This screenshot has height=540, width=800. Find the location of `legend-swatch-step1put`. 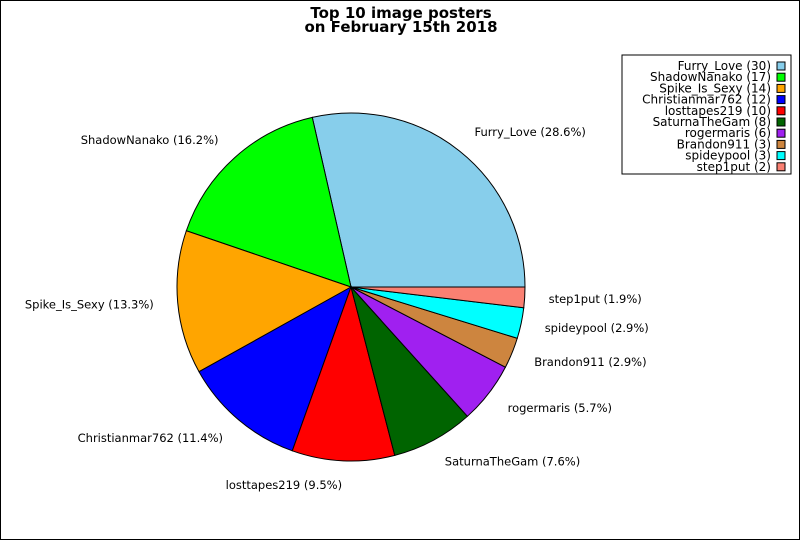

legend-swatch-step1put is located at coordinates (781, 167).